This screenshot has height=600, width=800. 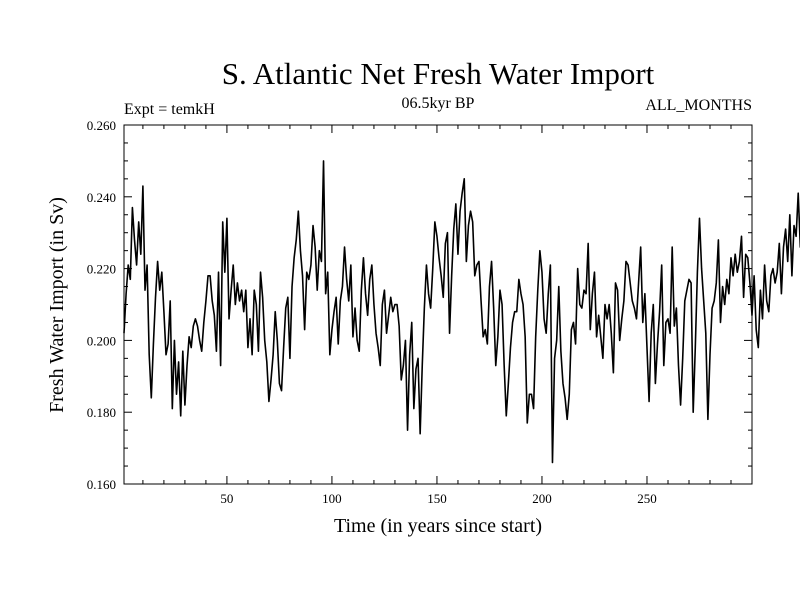 What do you see at coordinates (698, 105) in the screenshot?
I see `months-label: ALL_MONTHS` at bounding box center [698, 105].